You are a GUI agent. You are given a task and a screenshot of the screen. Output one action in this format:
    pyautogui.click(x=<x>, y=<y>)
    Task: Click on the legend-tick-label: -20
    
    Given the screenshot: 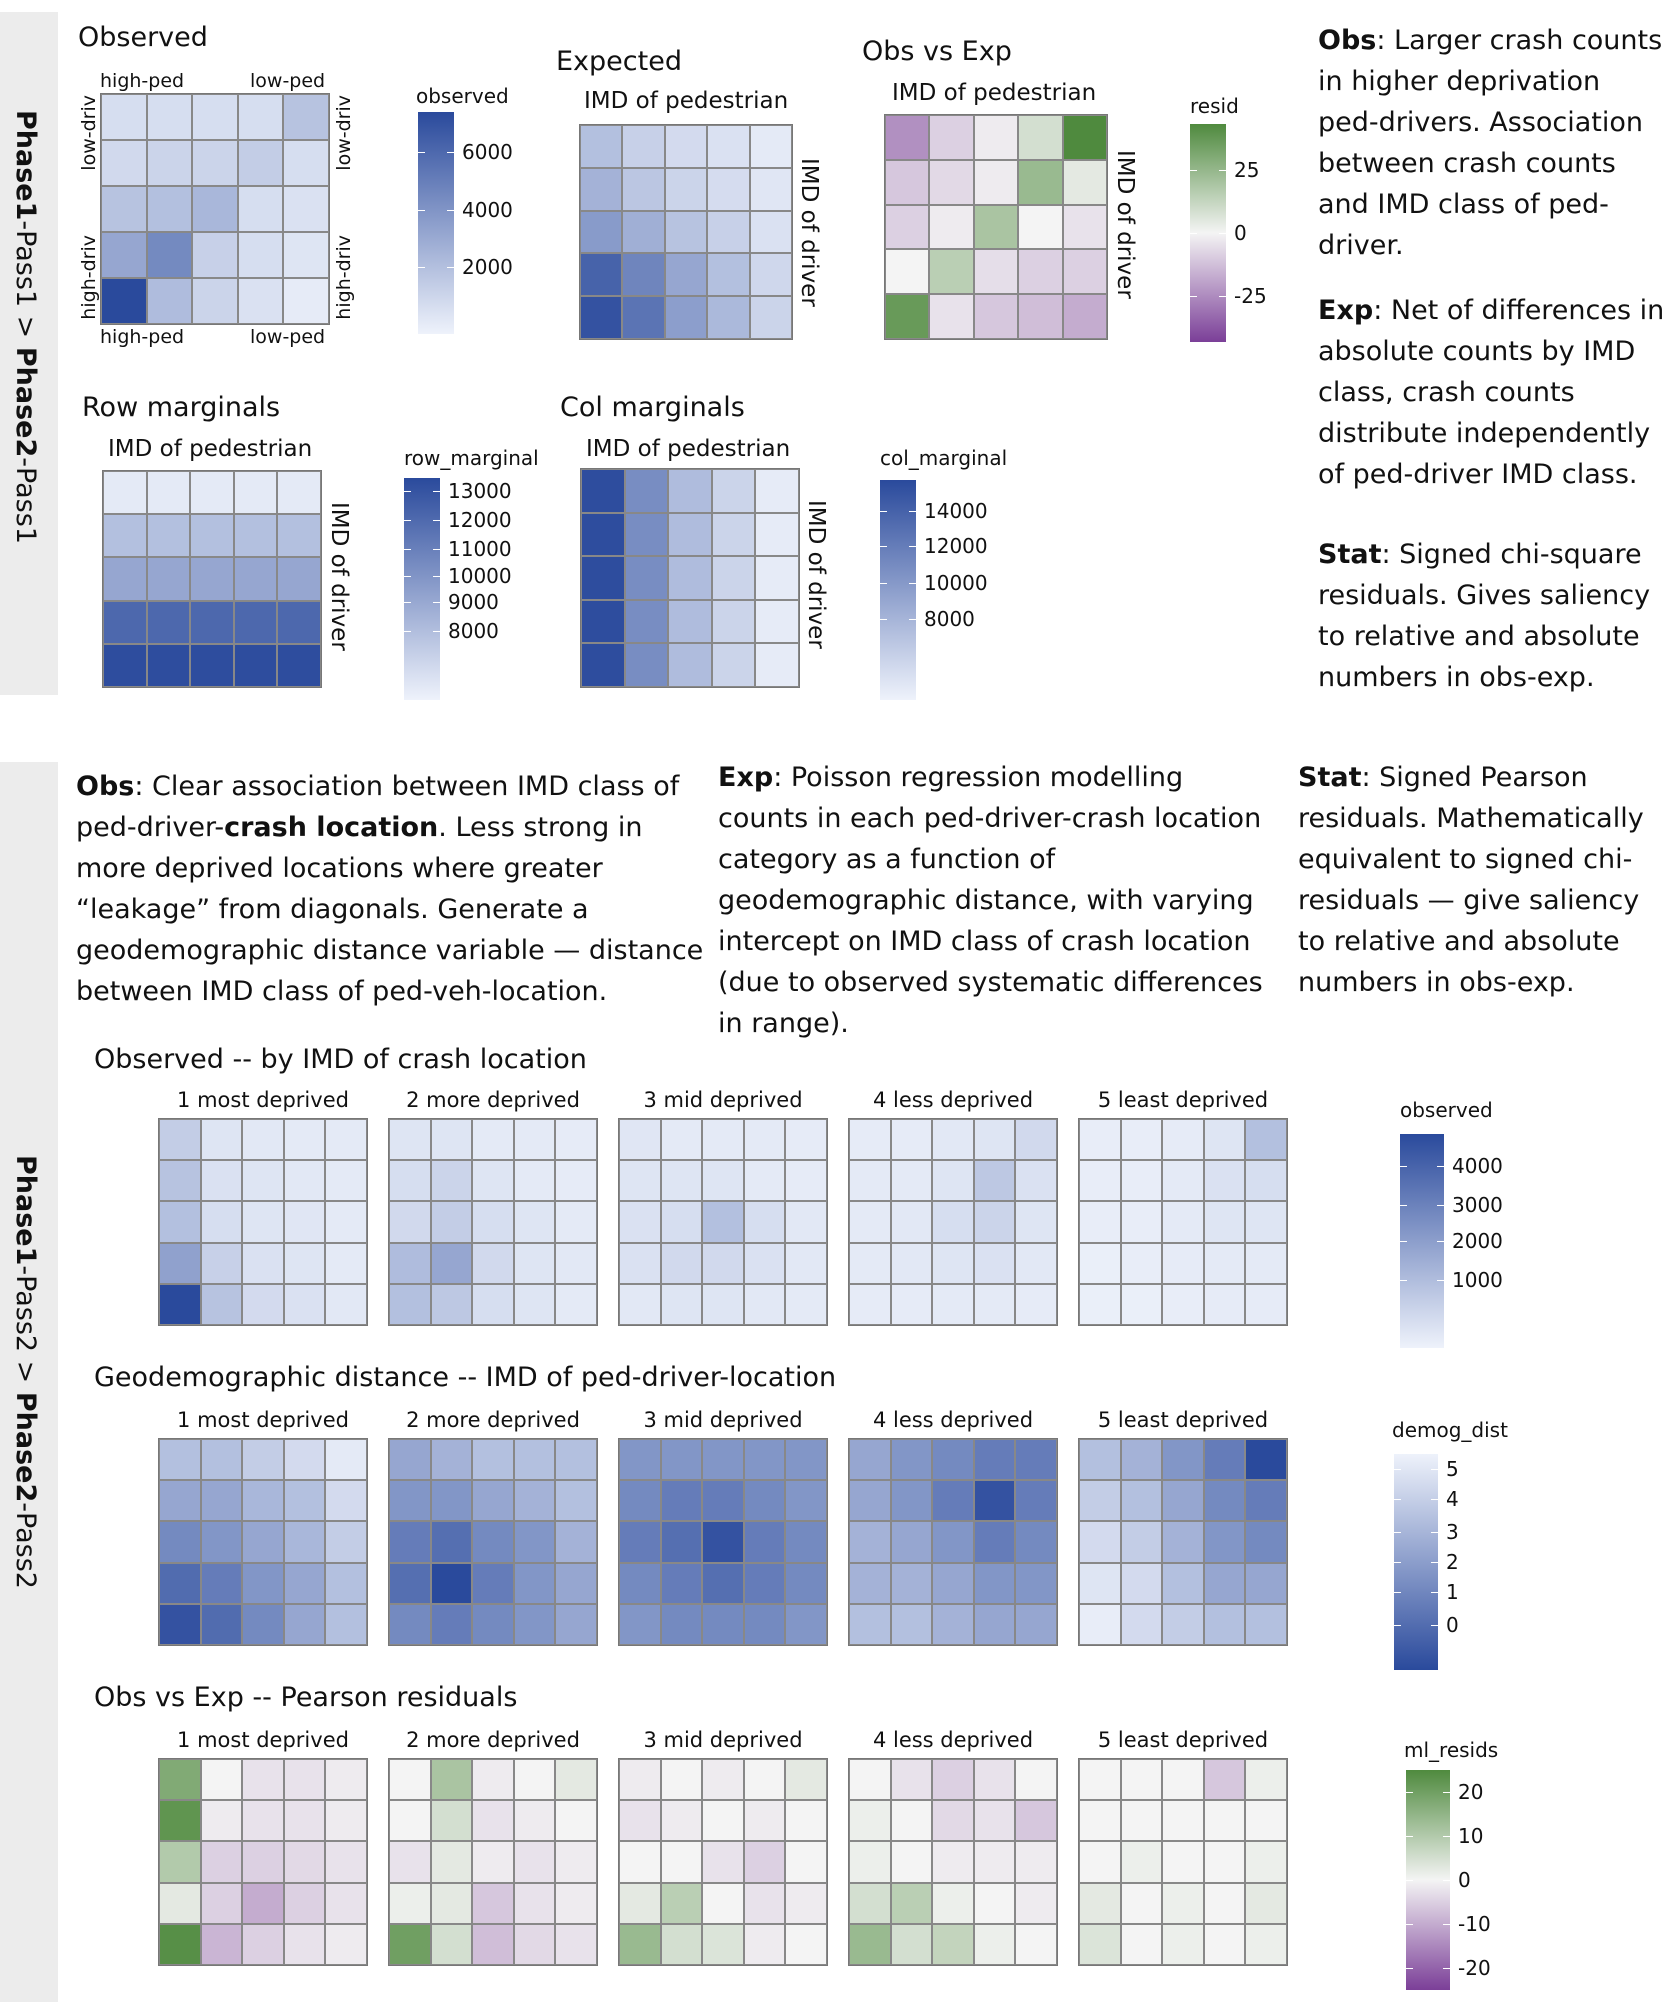 What is the action you would take?
    pyautogui.click(x=1474, y=1968)
    